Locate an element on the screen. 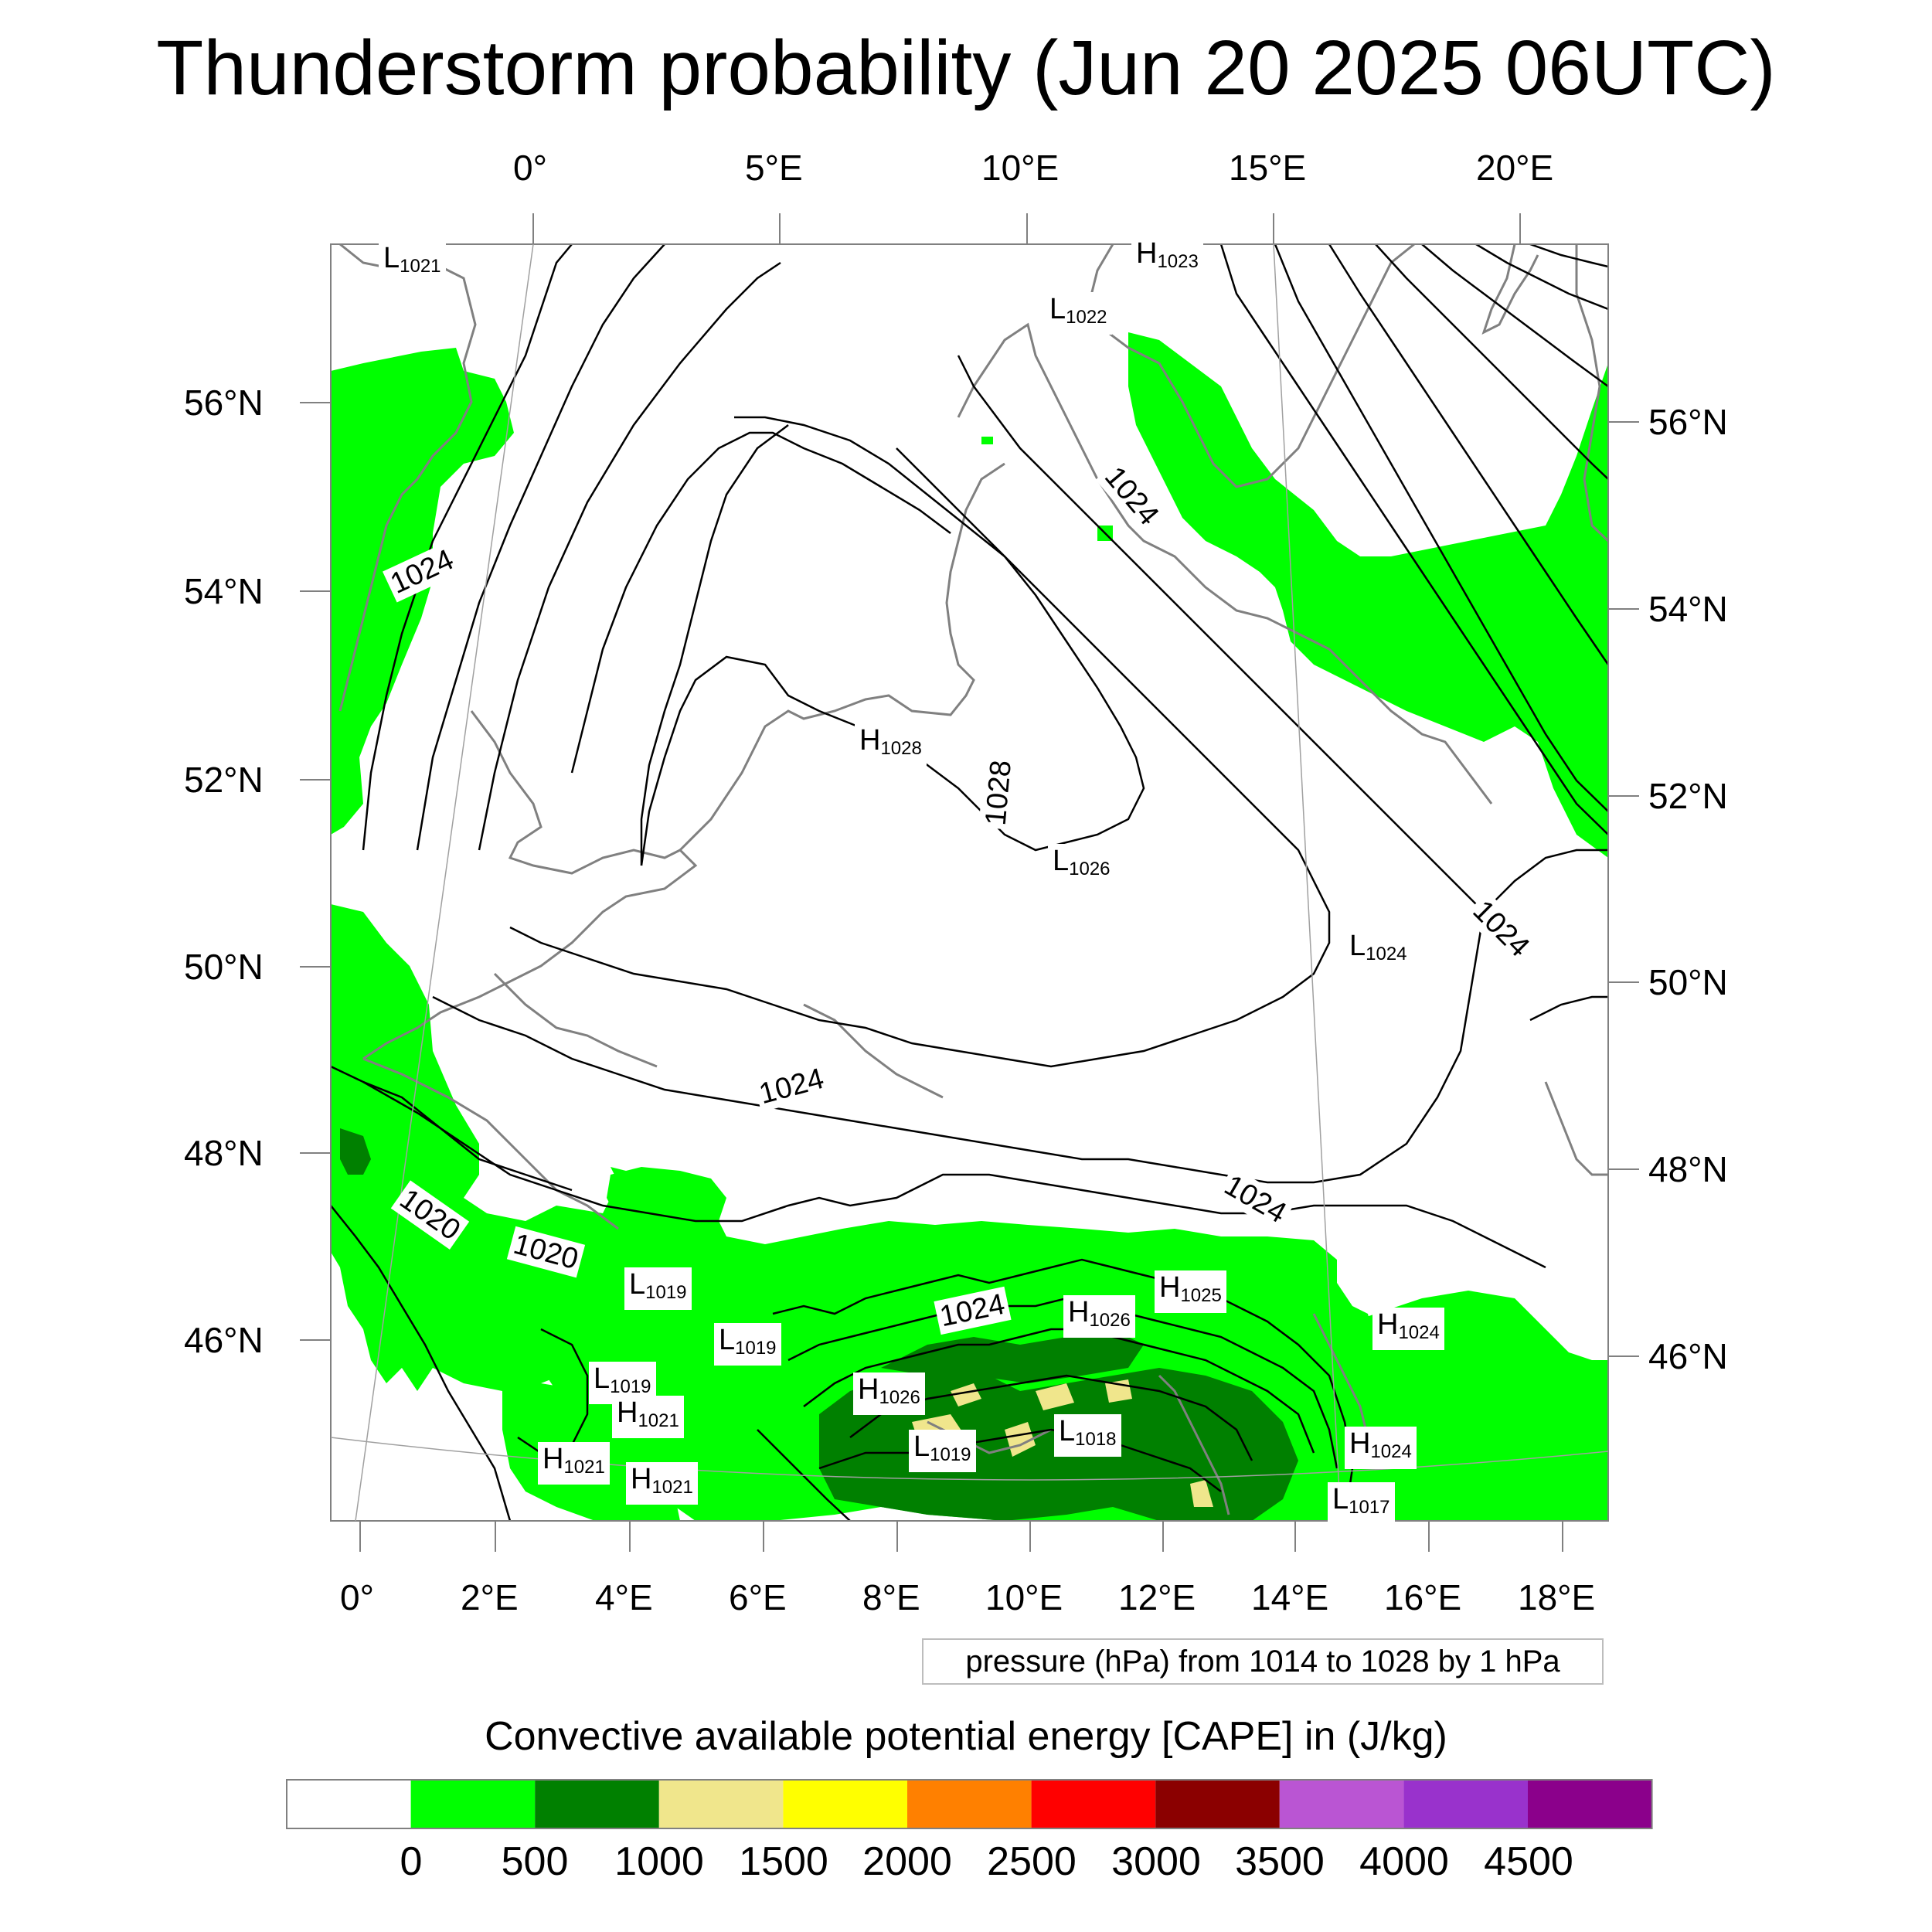  colorbar-label: 2500 is located at coordinates (1032, 1862).